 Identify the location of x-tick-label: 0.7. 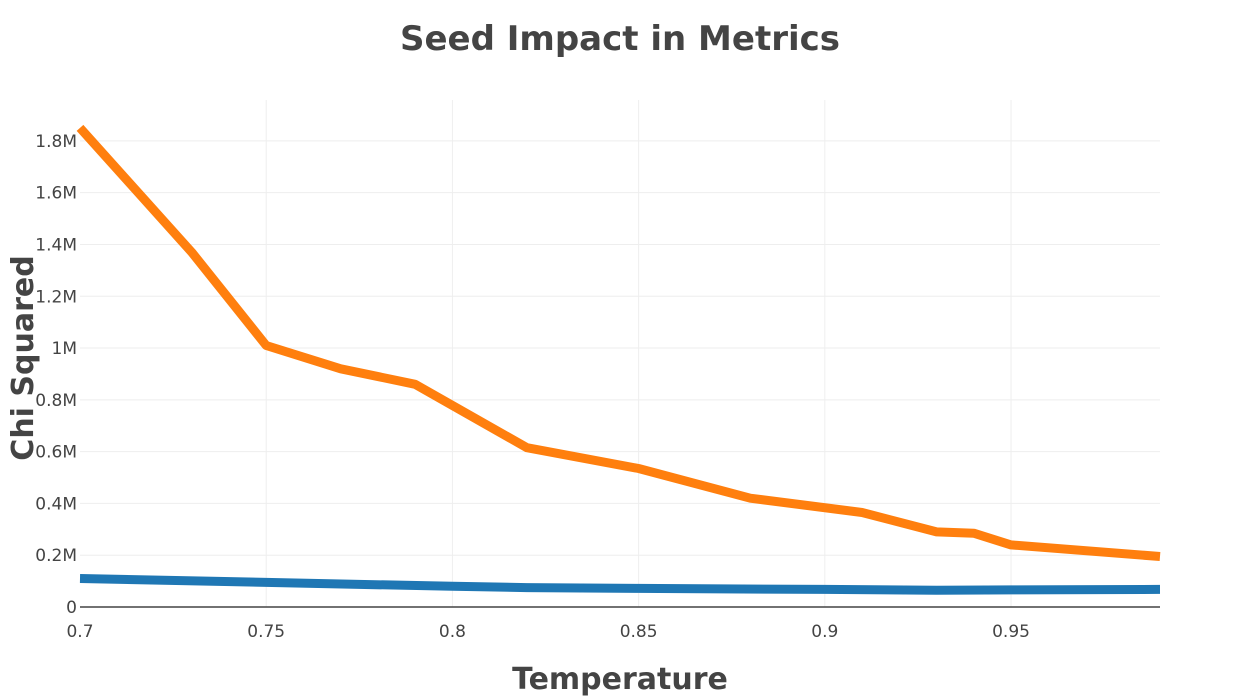
(79, 632).